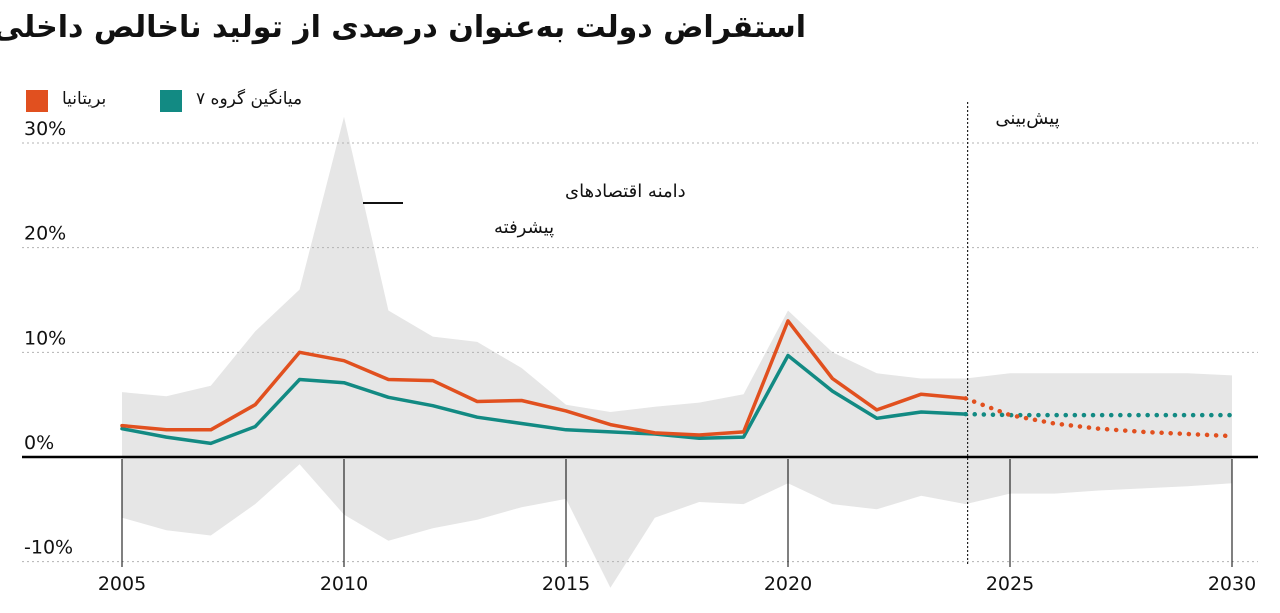  I want to click on x-tick-label: 2015, so click(566, 584).